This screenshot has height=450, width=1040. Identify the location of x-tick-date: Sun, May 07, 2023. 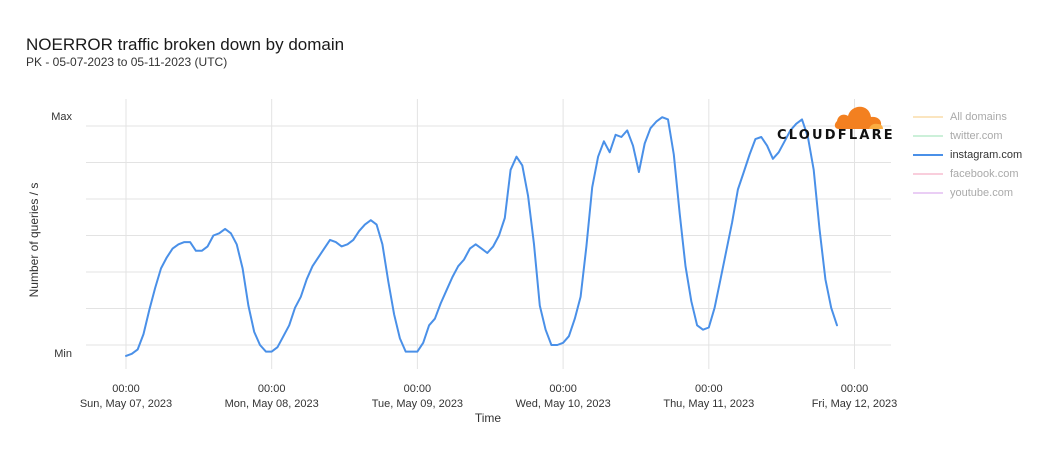
(126, 404).